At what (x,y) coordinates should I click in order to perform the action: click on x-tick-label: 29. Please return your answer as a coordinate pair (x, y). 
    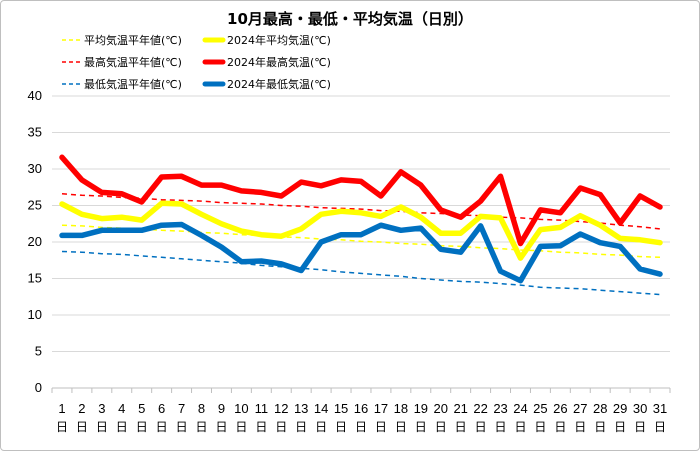
    Looking at the image, I should click on (620, 408).